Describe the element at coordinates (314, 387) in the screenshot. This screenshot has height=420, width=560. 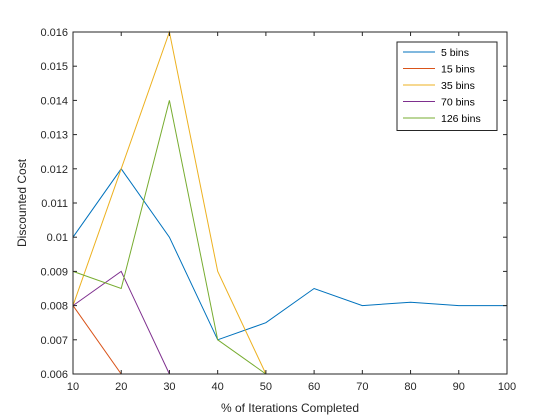
I see `x-tick-label: 60` at that location.